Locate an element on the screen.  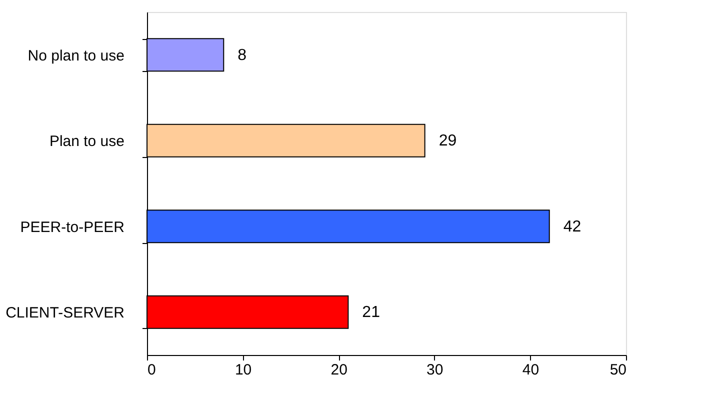
data-label: 8 is located at coordinates (242, 55).